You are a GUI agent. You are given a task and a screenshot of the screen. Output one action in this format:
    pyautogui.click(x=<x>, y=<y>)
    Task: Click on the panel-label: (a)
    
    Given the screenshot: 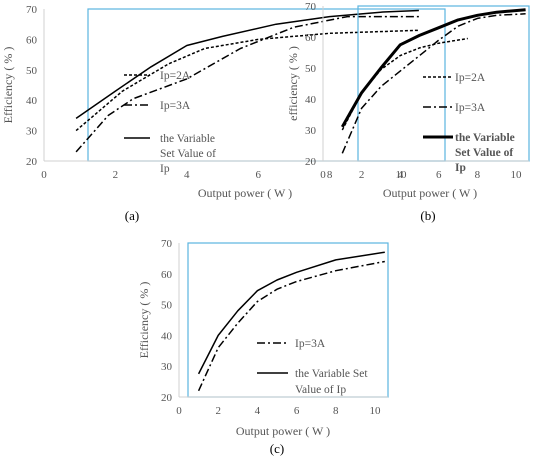 What is the action you would take?
    pyautogui.click(x=132, y=215)
    